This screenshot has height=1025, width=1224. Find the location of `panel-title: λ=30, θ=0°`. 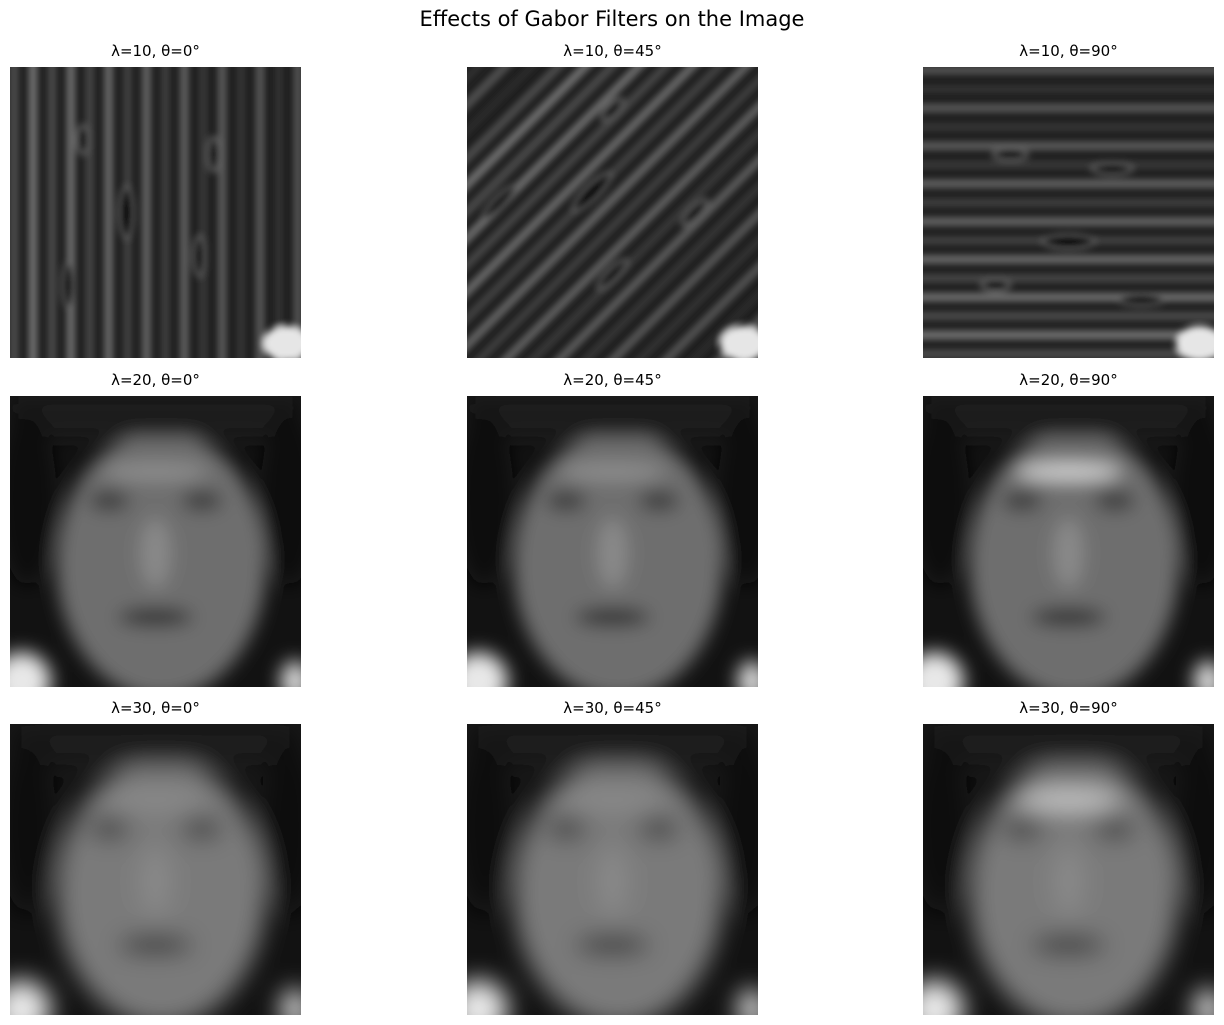

panel-title: λ=30, θ=0° is located at coordinates (155, 708).